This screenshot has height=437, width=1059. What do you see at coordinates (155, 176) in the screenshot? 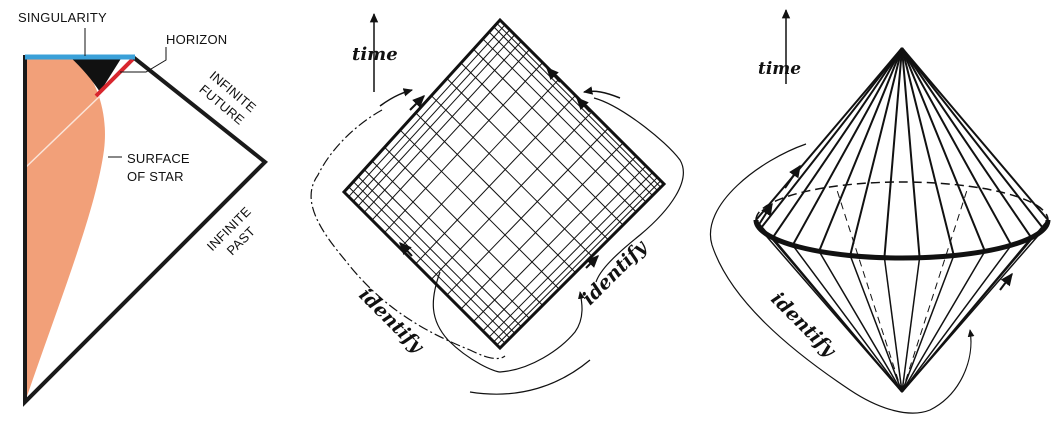
I see `surface-label-2: OF STAR` at bounding box center [155, 176].